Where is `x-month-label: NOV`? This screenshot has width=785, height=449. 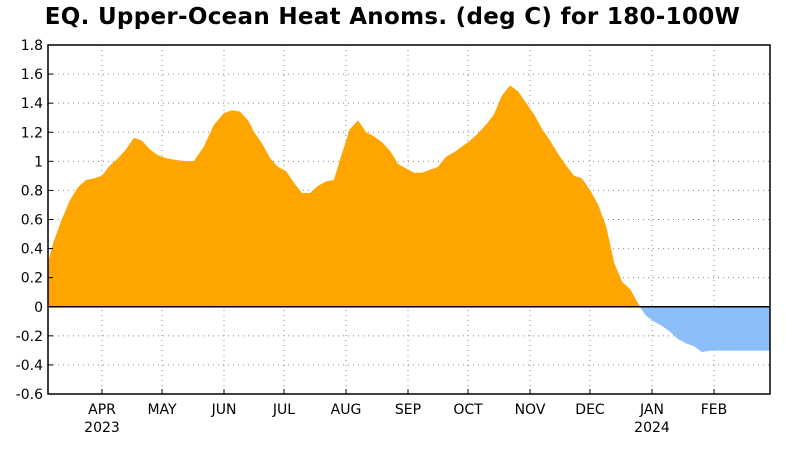
x-month-label: NOV is located at coordinates (530, 410).